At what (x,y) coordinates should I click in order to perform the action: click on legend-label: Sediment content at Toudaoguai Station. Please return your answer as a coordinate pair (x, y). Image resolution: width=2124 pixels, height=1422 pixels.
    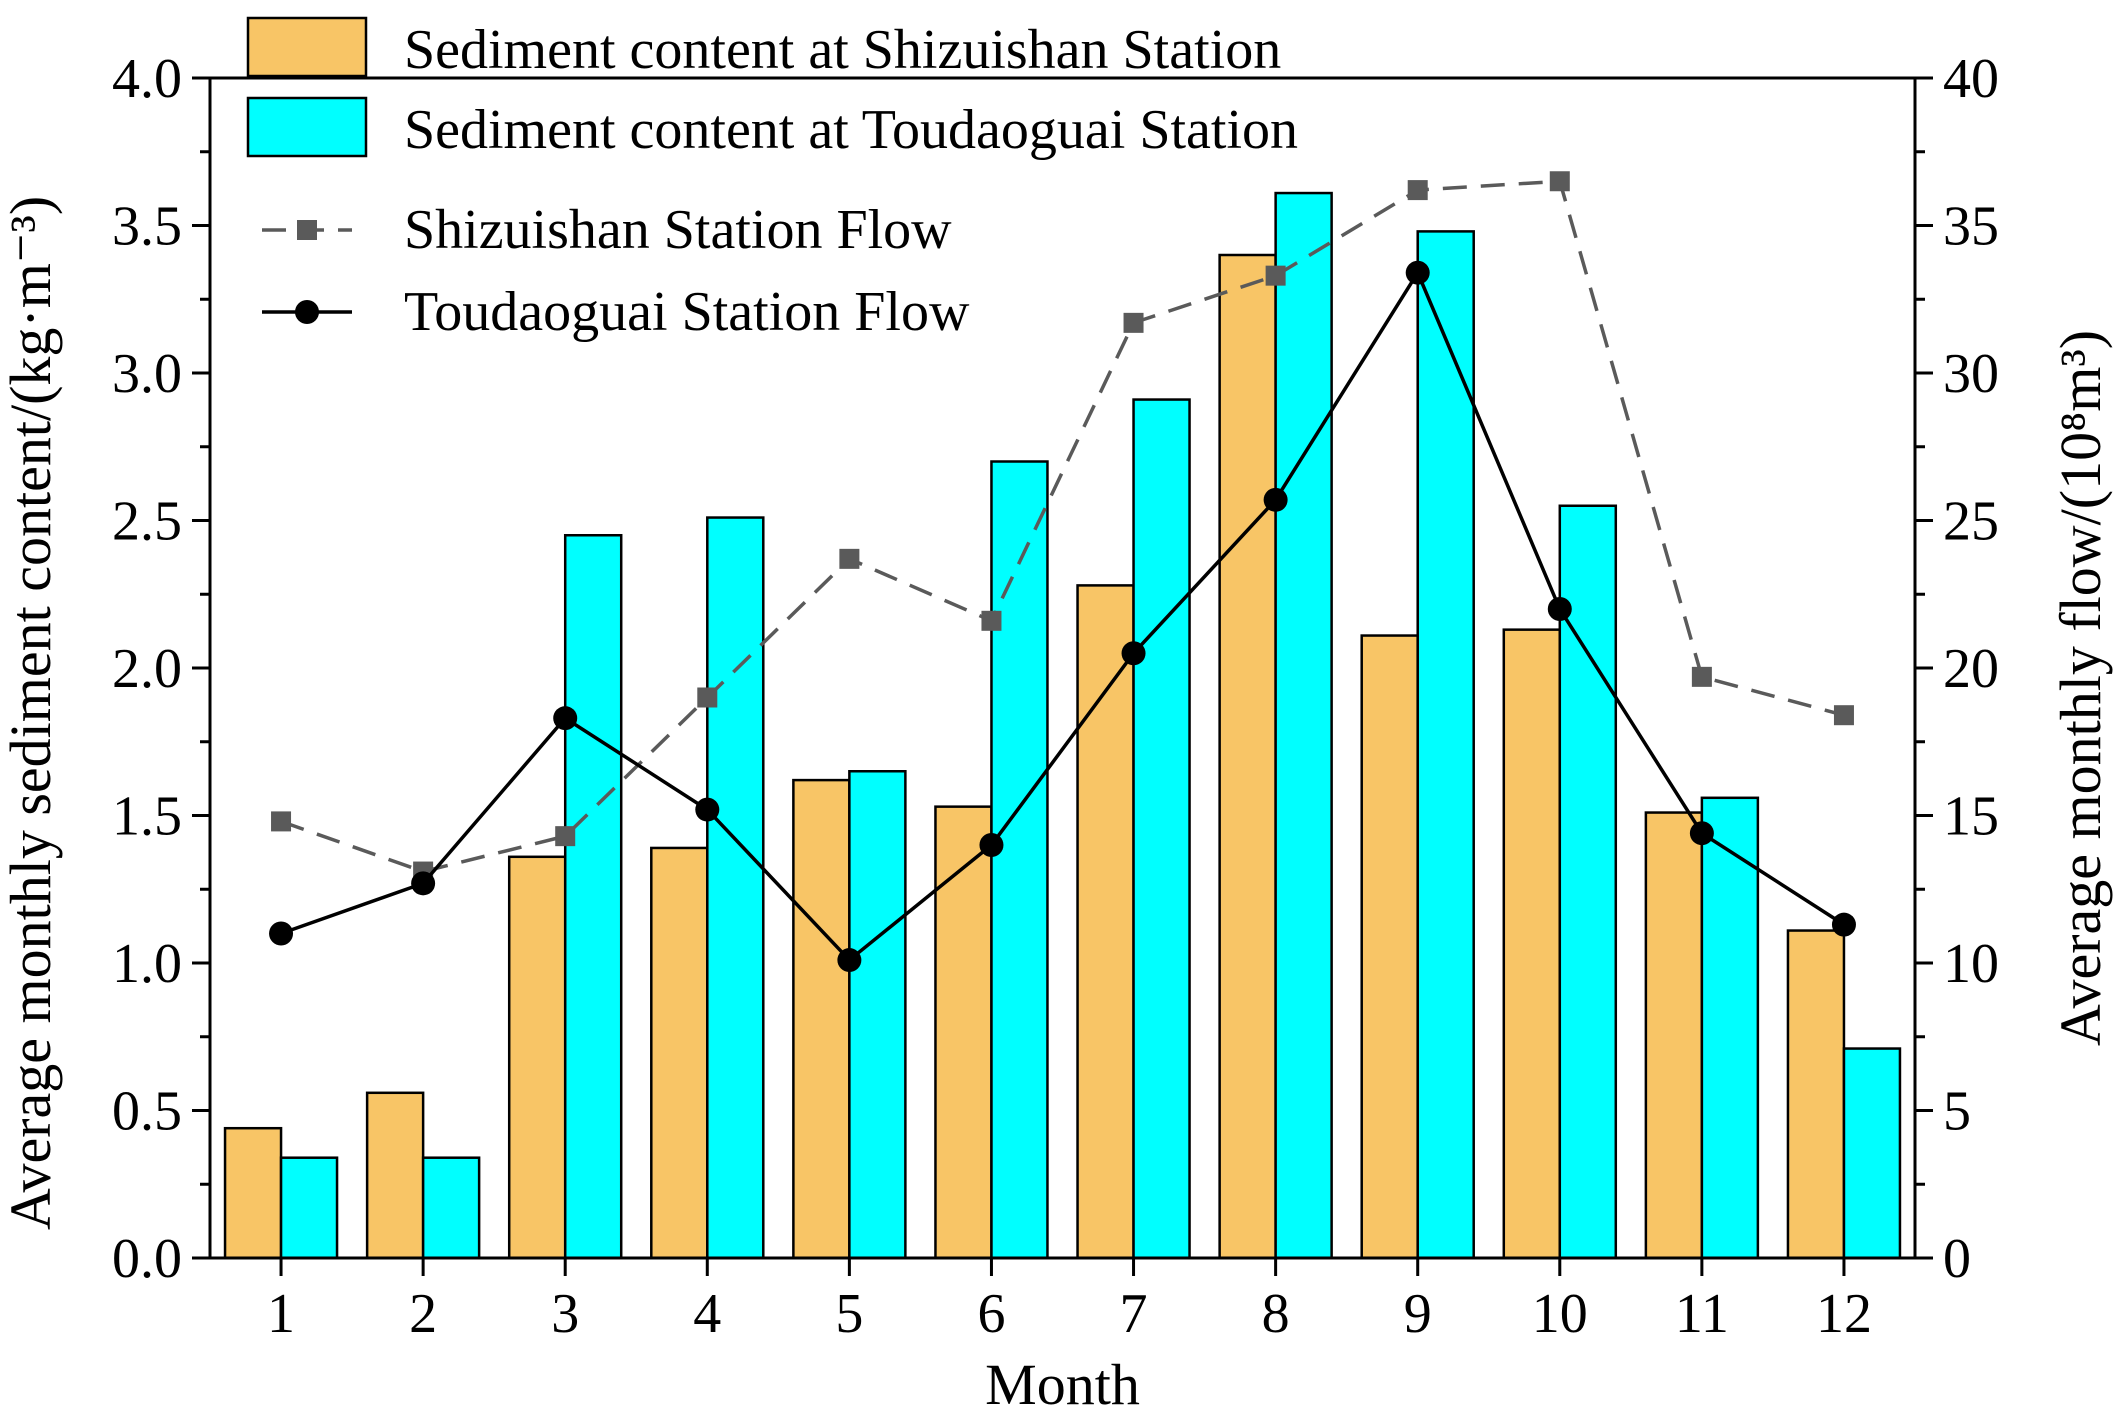
    Looking at the image, I should click on (851, 130).